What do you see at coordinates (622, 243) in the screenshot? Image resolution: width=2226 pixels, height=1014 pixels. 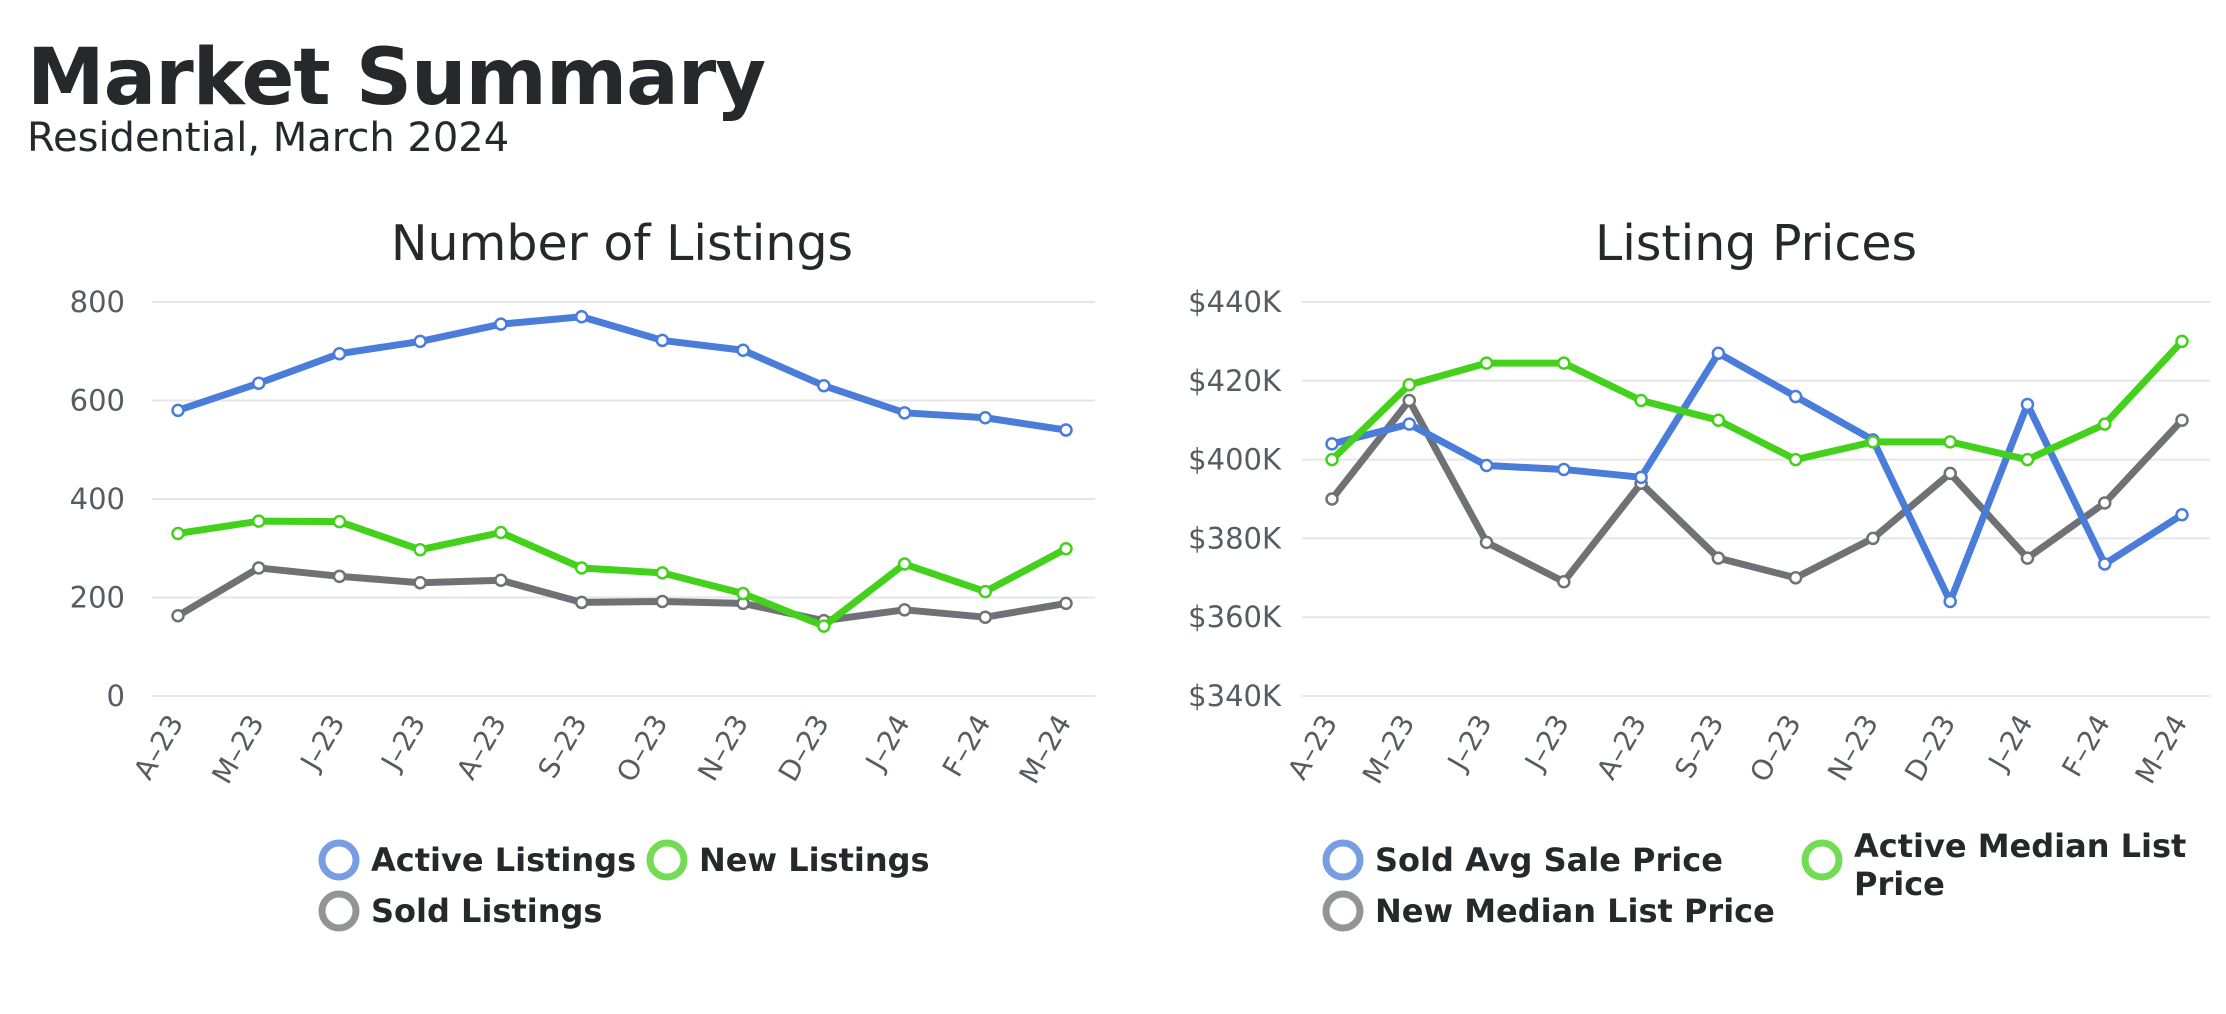 I see `chart-title: Number of Listings` at bounding box center [622, 243].